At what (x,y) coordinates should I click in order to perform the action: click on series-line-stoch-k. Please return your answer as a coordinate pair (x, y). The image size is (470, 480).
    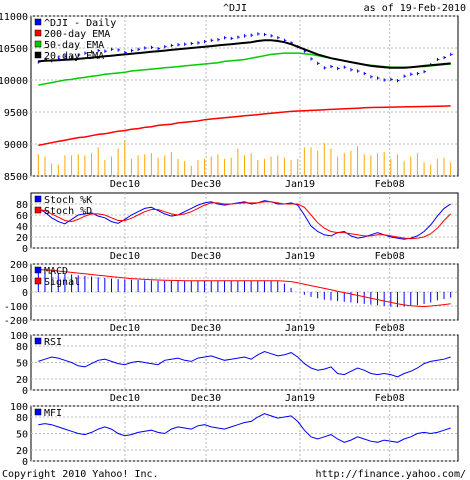
    Looking at the image, I should click on (244, 220).